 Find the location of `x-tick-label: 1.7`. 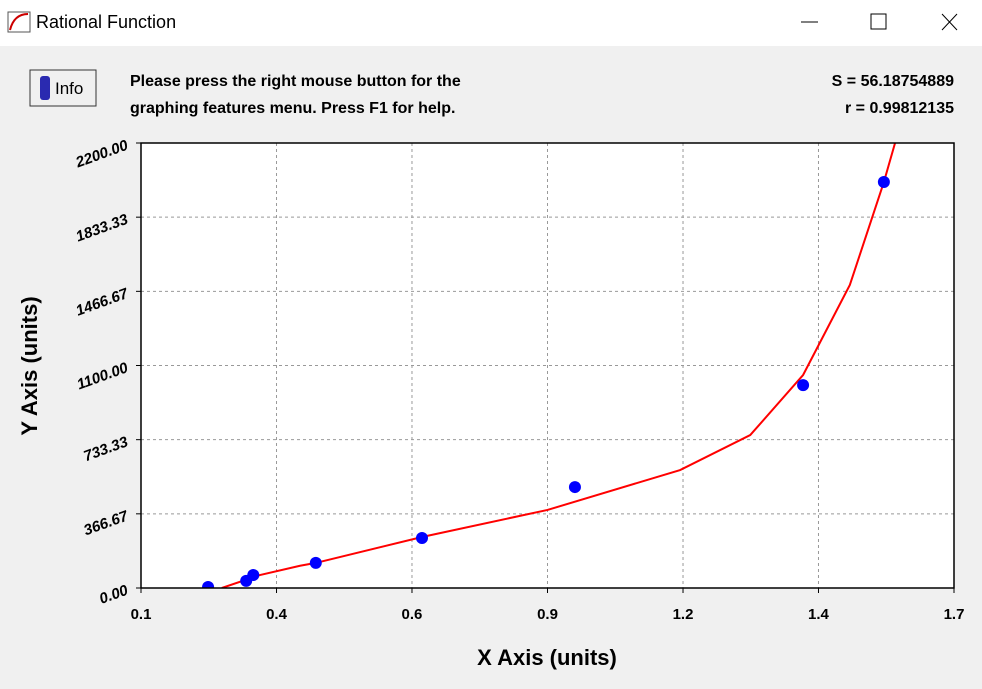

x-tick-label: 1.7 is located at coordinates (954, 614).